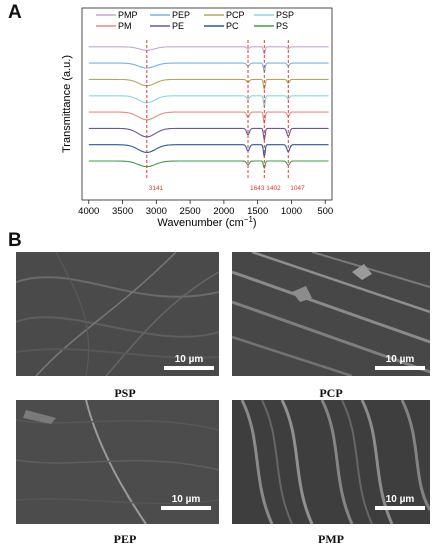 Image resolution: width=446 pixels, height=550 pixels. What do you see at coordinates (331, 539) in the screenshot?
I see `sem-caption-pmp: PMP` at bounding box center [331, 539].